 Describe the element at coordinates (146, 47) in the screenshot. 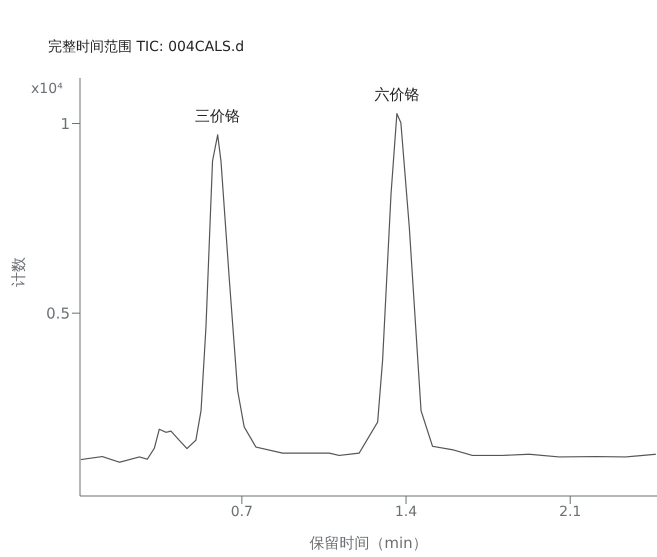

I see `chart-title: 完整时间范围 TIC: 004CALS.d` at that location.